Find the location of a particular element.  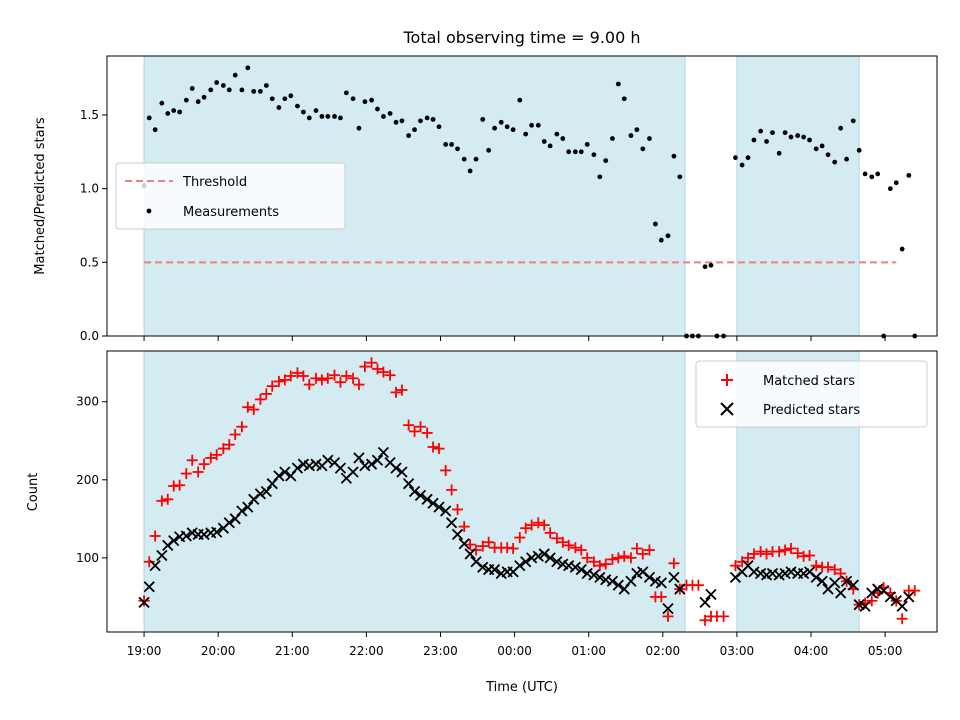

predicted-legend-label: Predicted stars is located at coordinates (811, 410).